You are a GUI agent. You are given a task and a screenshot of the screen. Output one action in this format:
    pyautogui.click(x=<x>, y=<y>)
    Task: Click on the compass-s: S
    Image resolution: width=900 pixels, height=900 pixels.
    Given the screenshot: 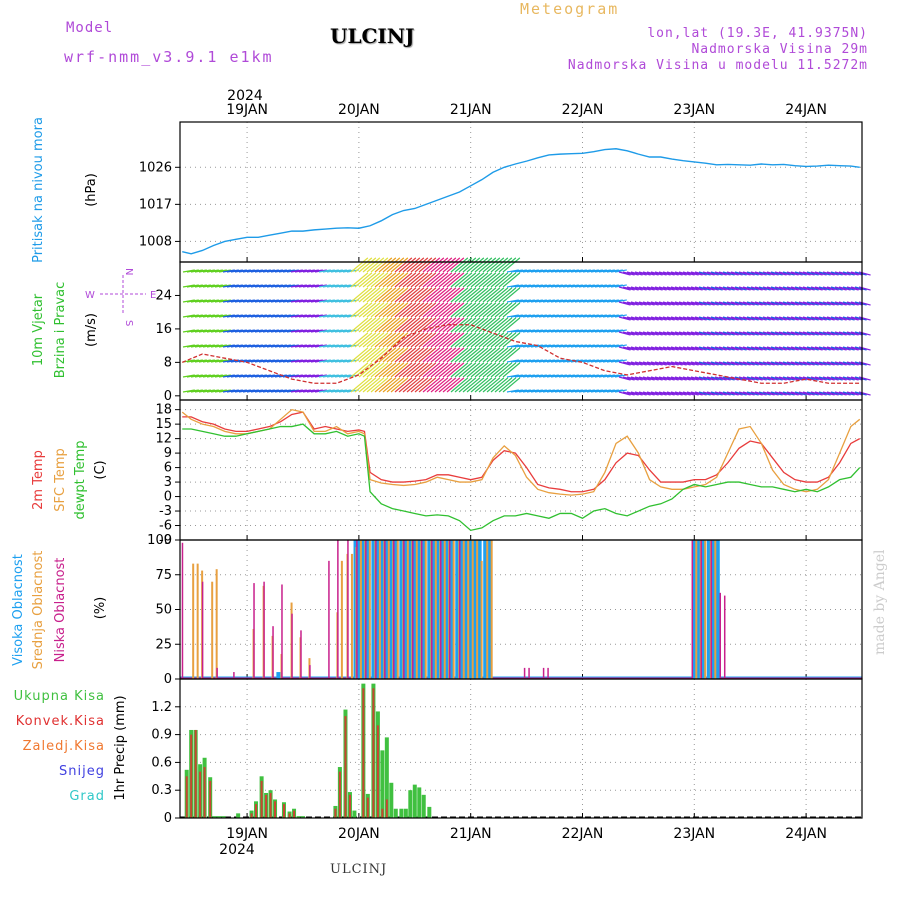 What is the action you would take?
    pyautogui.click(x=128, y=323)
    